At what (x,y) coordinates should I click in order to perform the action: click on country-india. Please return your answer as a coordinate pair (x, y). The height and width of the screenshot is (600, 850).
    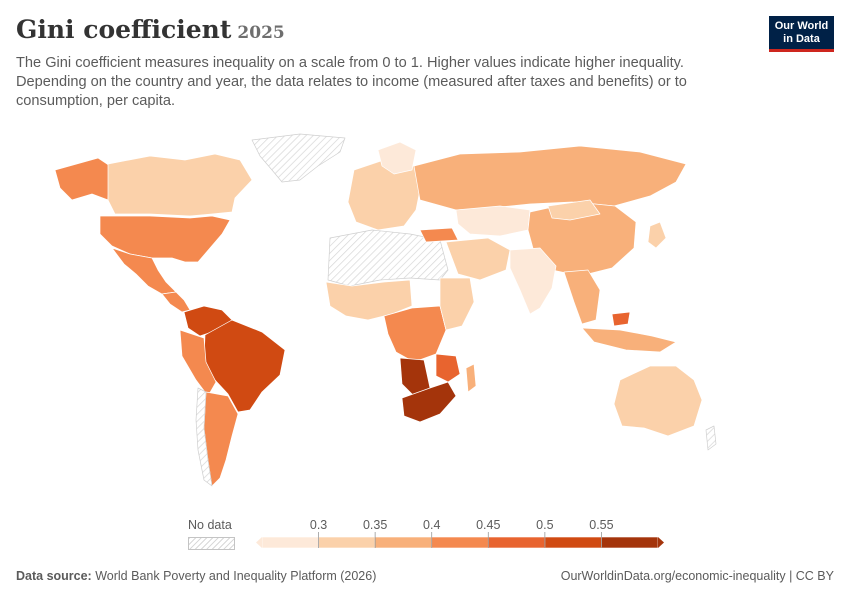
    Looking at the image, I should click on (533, 281).